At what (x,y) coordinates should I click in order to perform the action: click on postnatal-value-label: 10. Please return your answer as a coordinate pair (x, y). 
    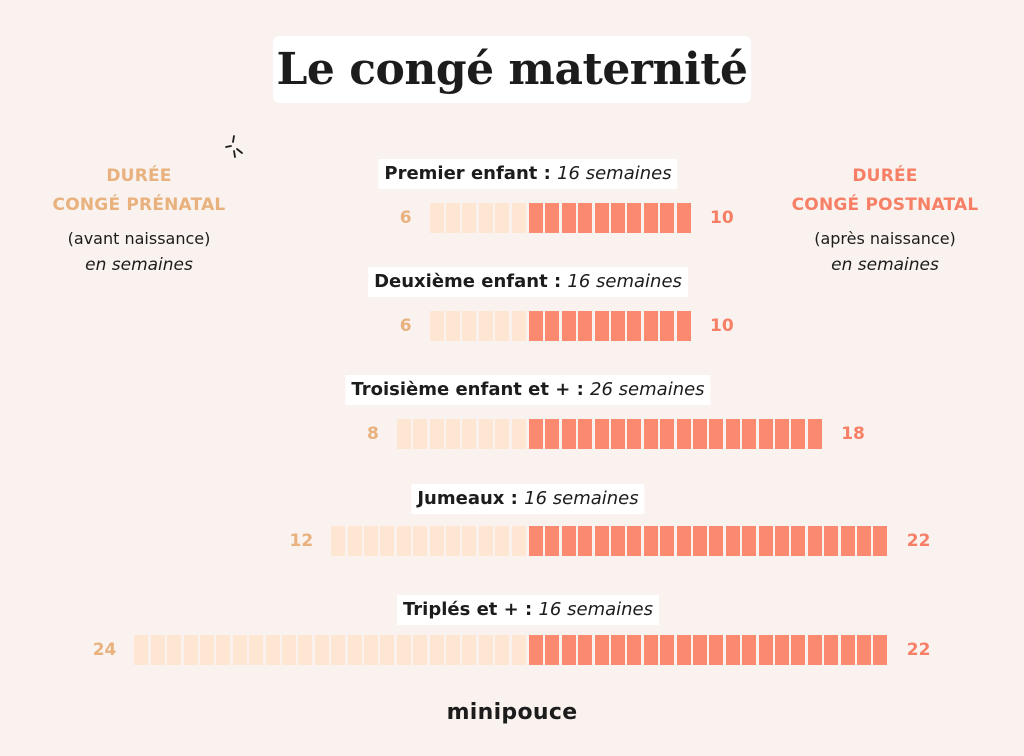
    Looking at the image, I should click on (722, 218).